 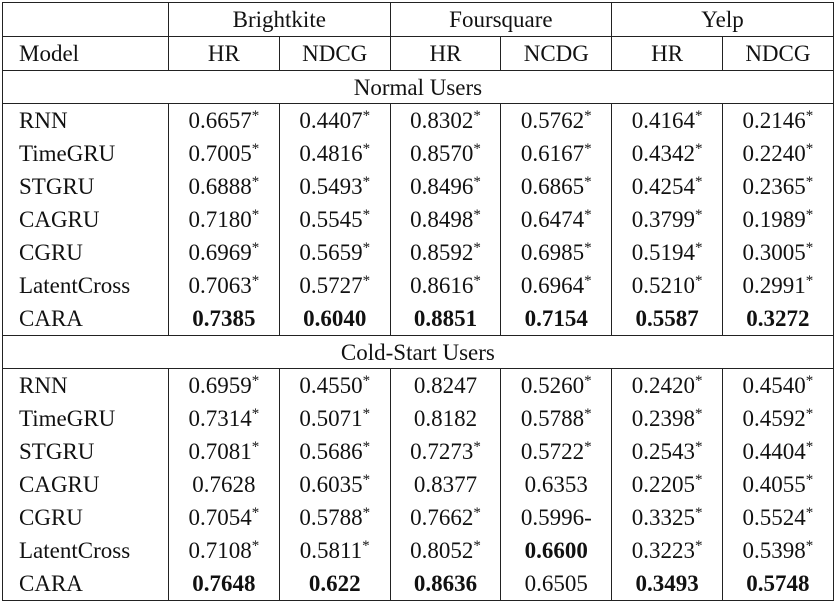 What do you see at coordinates (85, 19) in the screenshot?
I see `corner-cell` at bounding box center [85, 19].